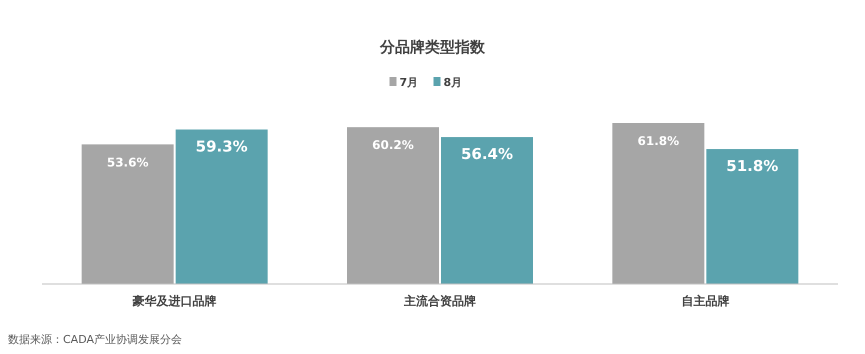 The height and width of the screenshot is (354, 865). Describe the element at coordinates (432, 47) in the screenshot. I see `chart-title: 分品牌类型指数` at that location.